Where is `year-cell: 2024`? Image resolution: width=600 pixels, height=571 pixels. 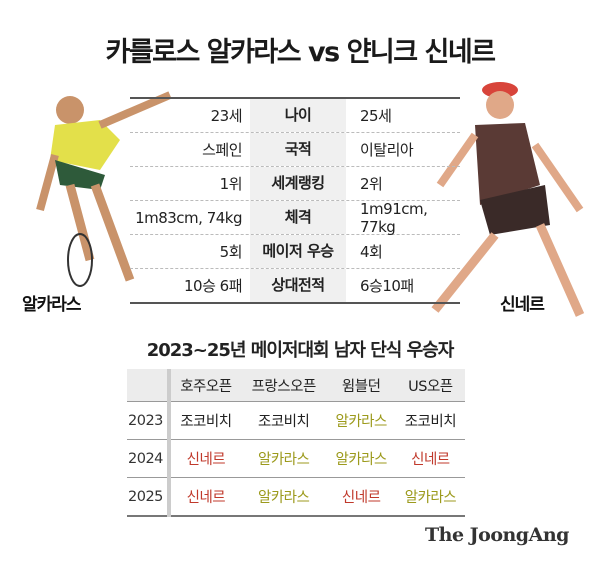
year-cell: 2024 is located at coordinates (149, 458).